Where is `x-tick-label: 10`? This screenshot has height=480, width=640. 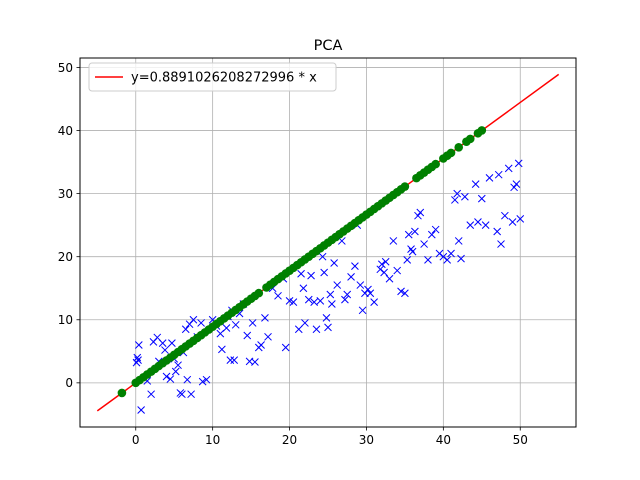 x-tick-label: 10 is located at coordinates (212, 440).